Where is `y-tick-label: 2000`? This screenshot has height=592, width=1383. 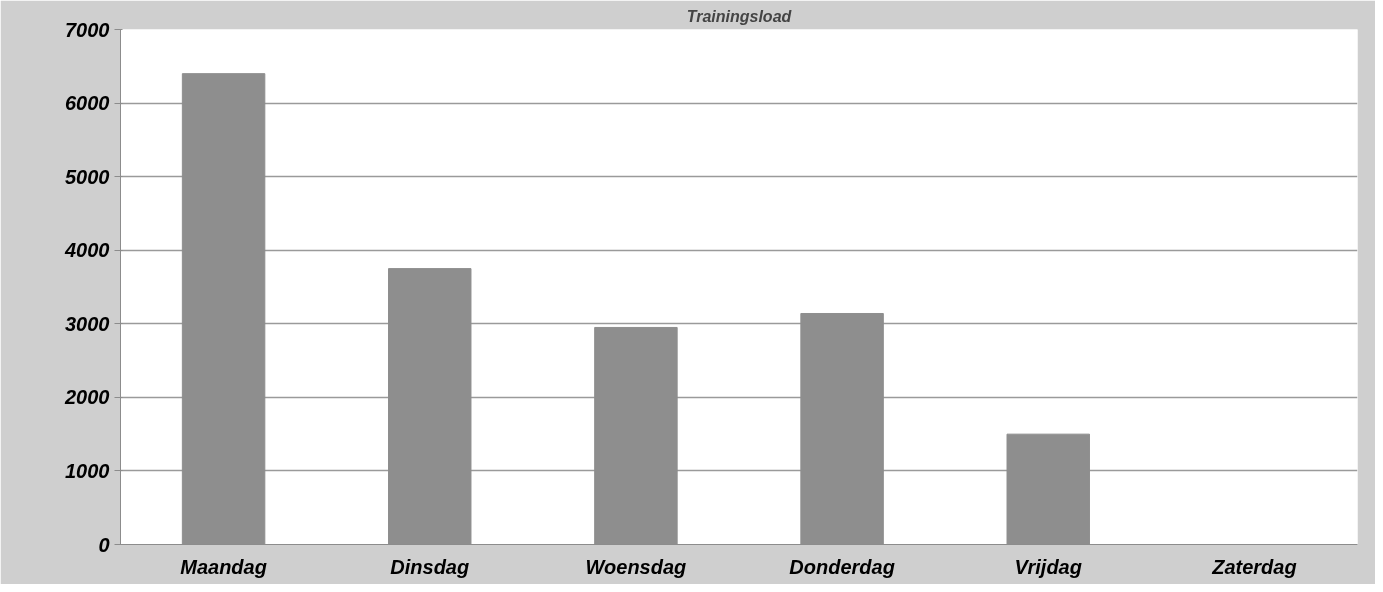 y-tick-label: 2000 is located at coordinates (87, 397).